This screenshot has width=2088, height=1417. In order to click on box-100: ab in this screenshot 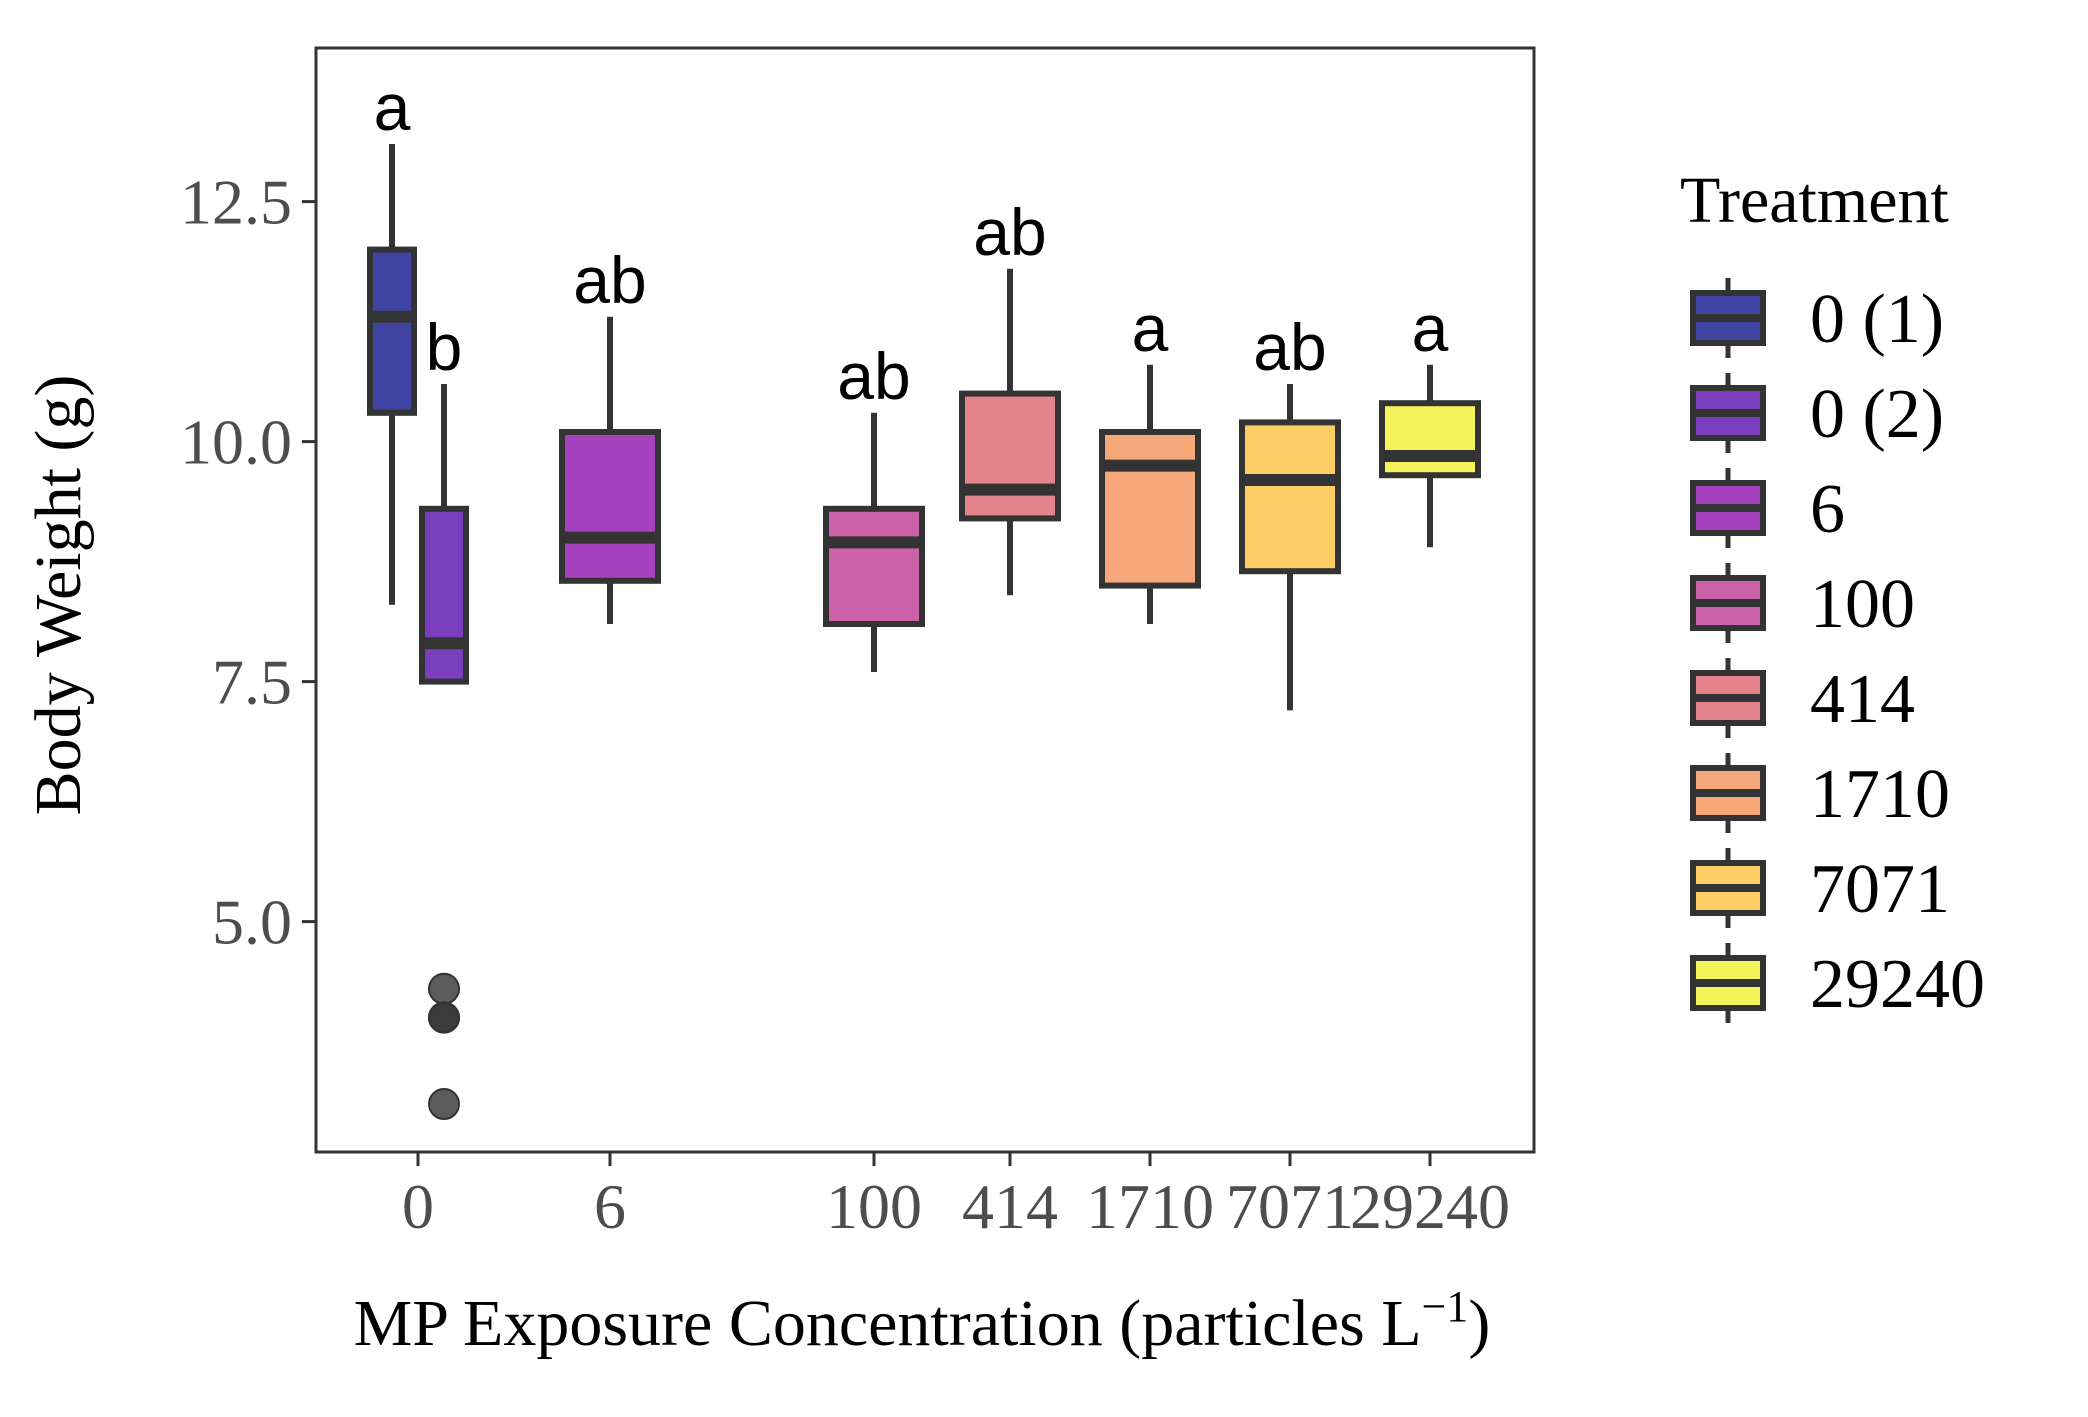, I will do `click(874, 505)`.